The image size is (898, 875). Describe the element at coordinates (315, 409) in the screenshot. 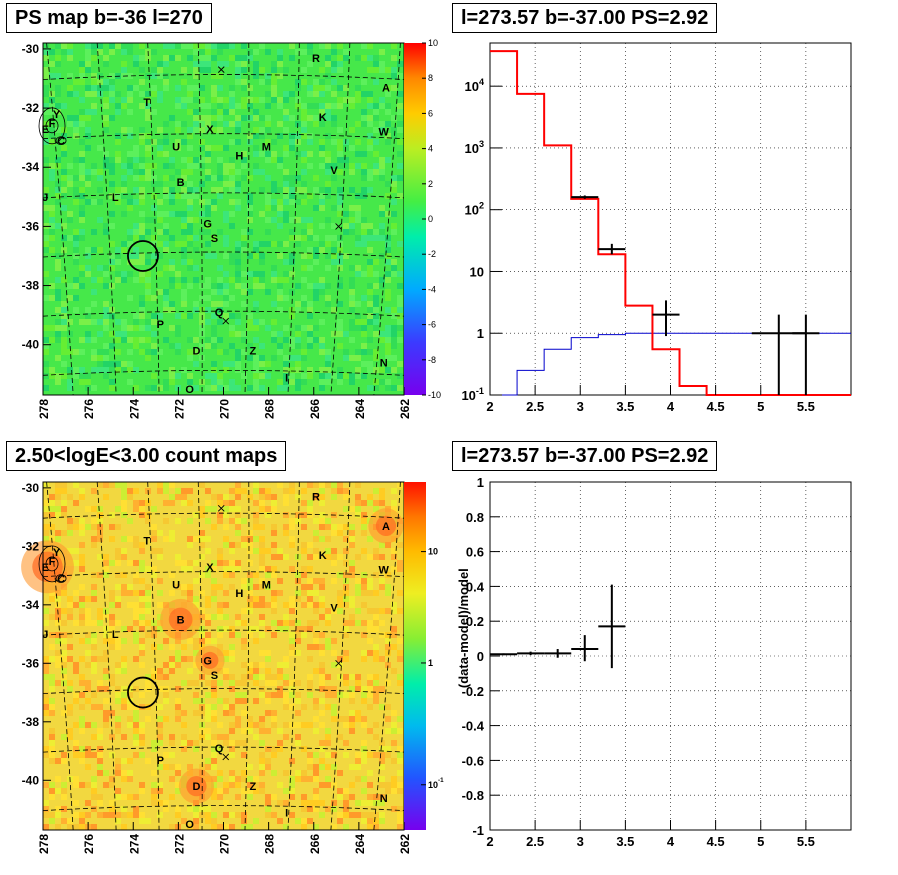

I see `x-tick-label: 266` at that location.